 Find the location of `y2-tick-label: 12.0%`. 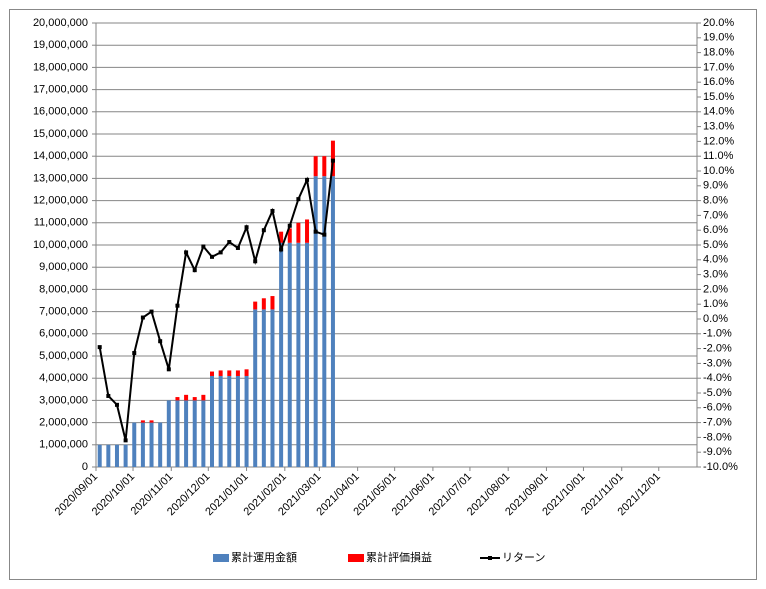

y2-tick-label: 12.0% is located at coordinates (718, 141).